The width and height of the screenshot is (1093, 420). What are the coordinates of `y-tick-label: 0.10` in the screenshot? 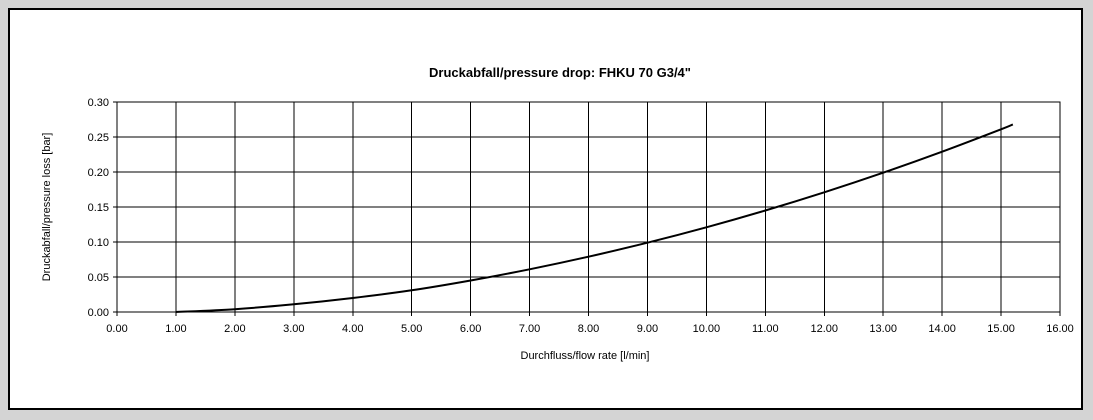 It's located at (98, 243).